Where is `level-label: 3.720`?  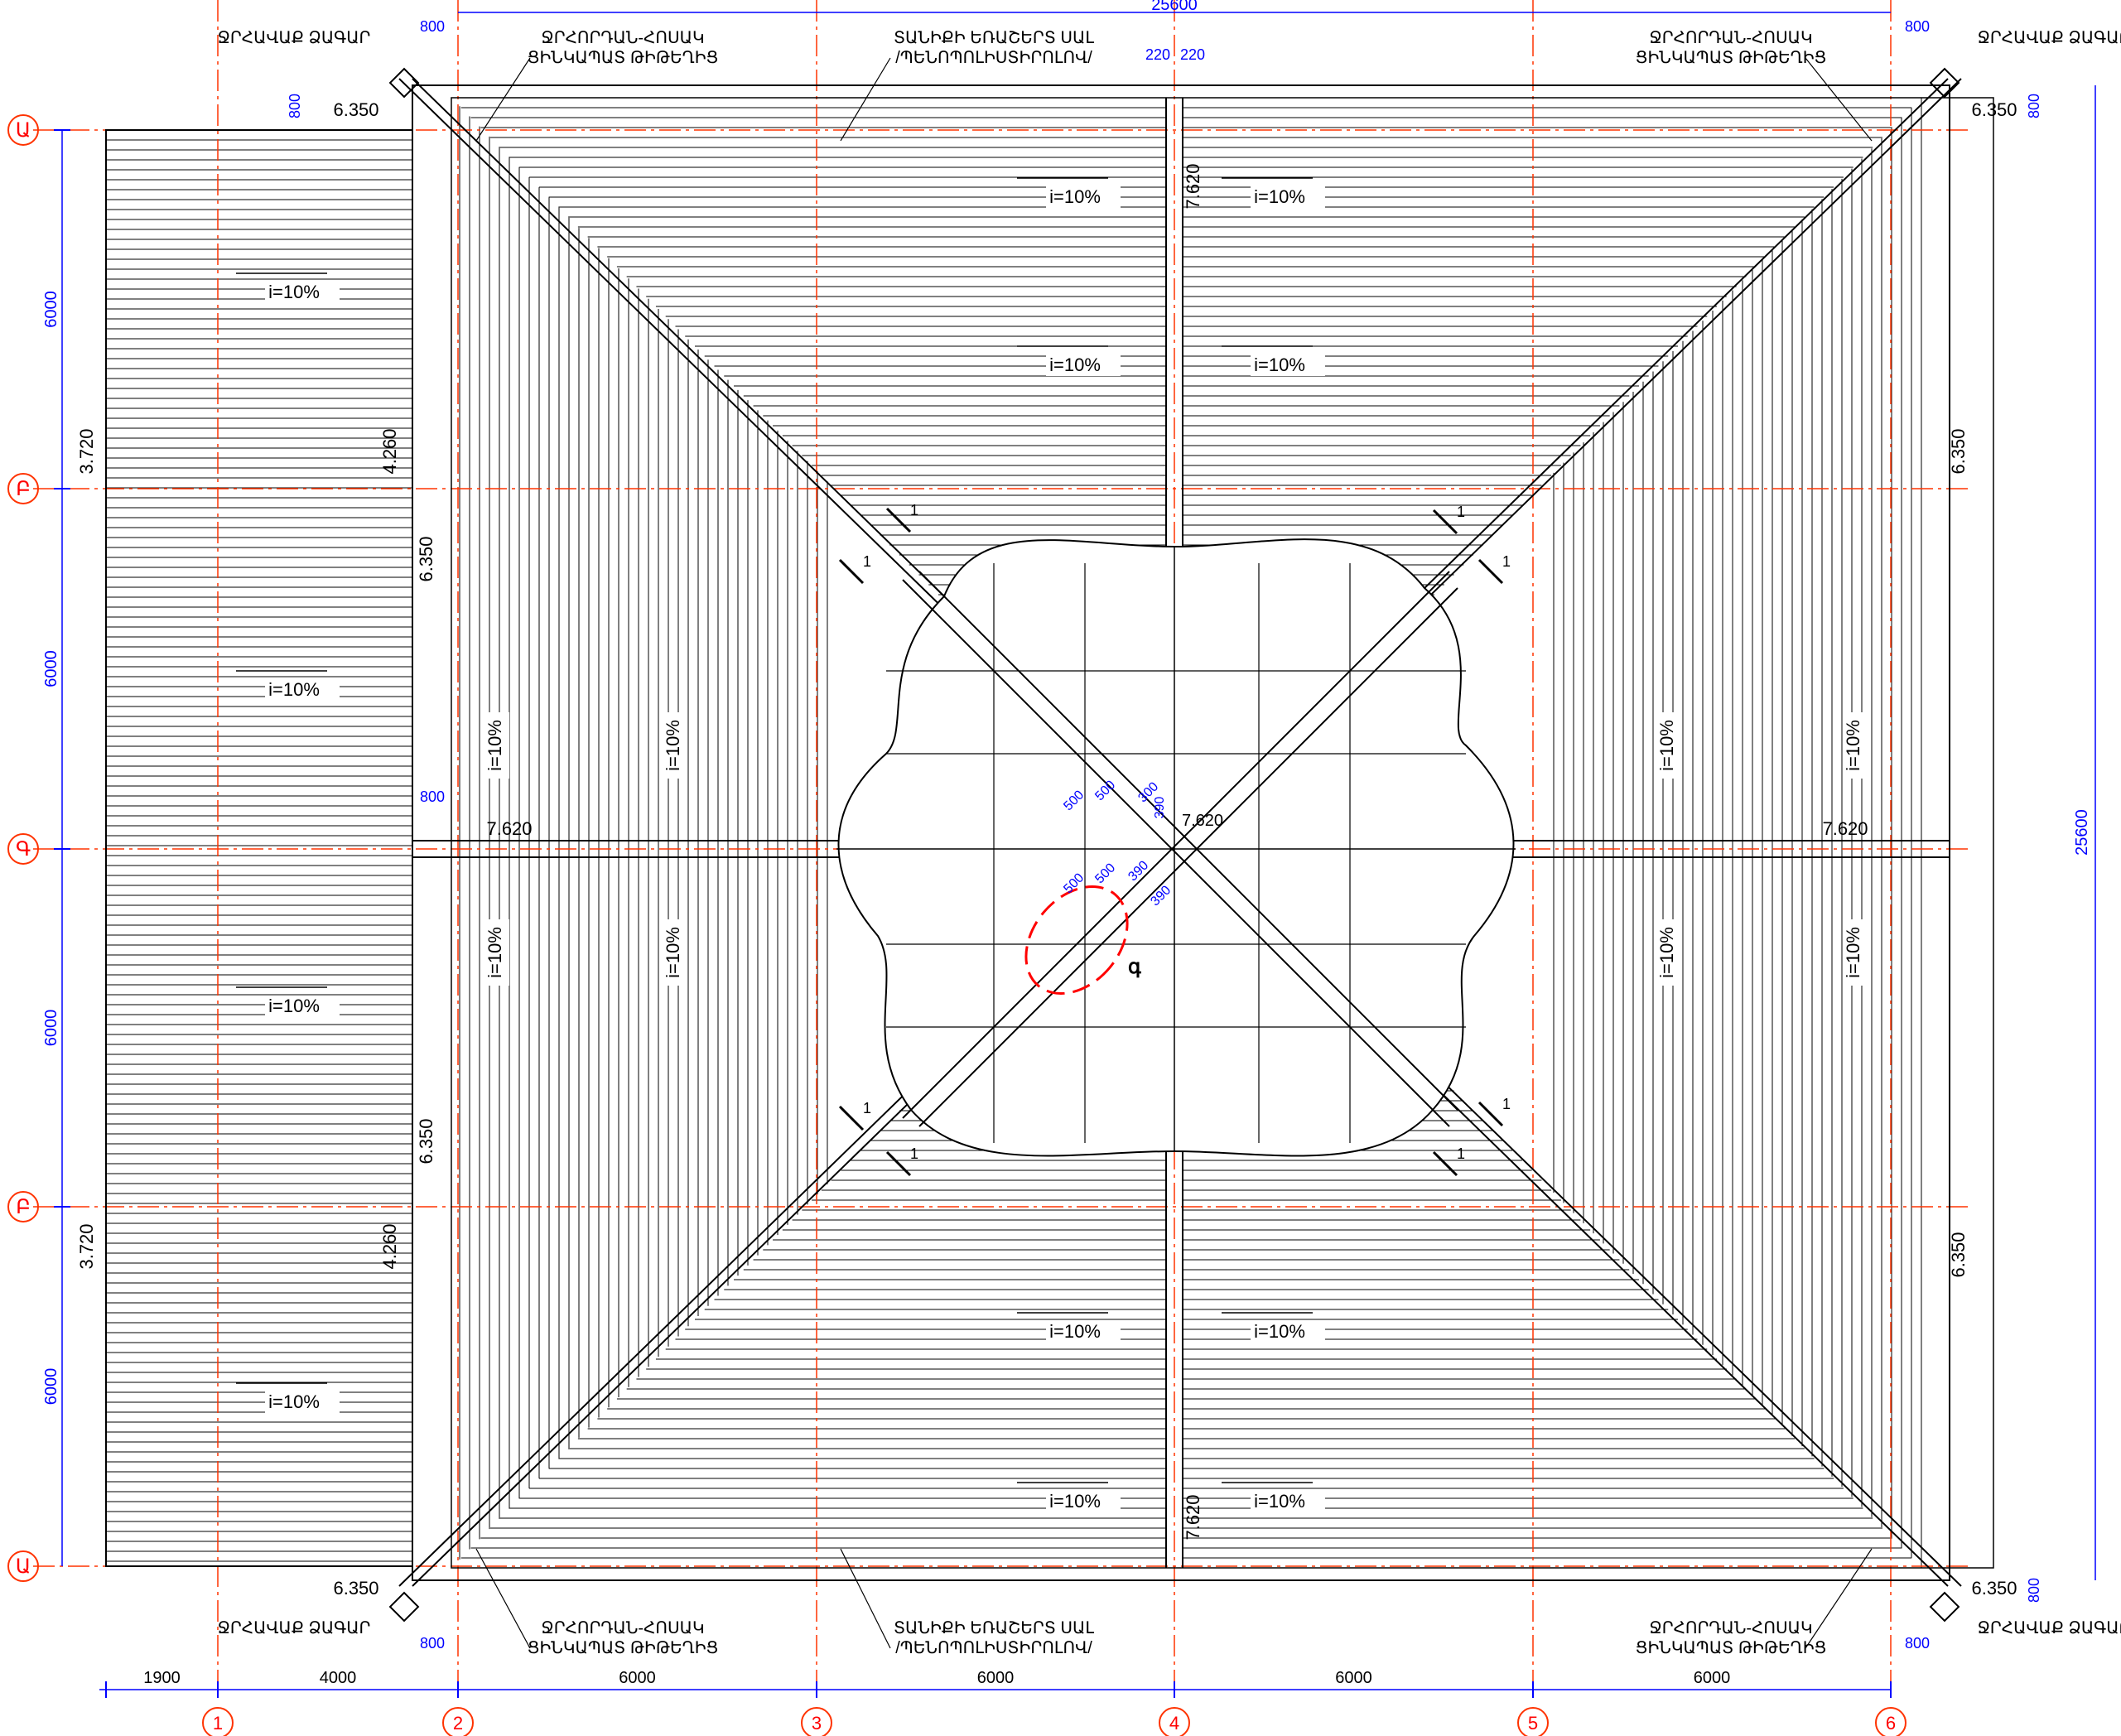
level-label: 3.720 is located at coordinates (86, 451).